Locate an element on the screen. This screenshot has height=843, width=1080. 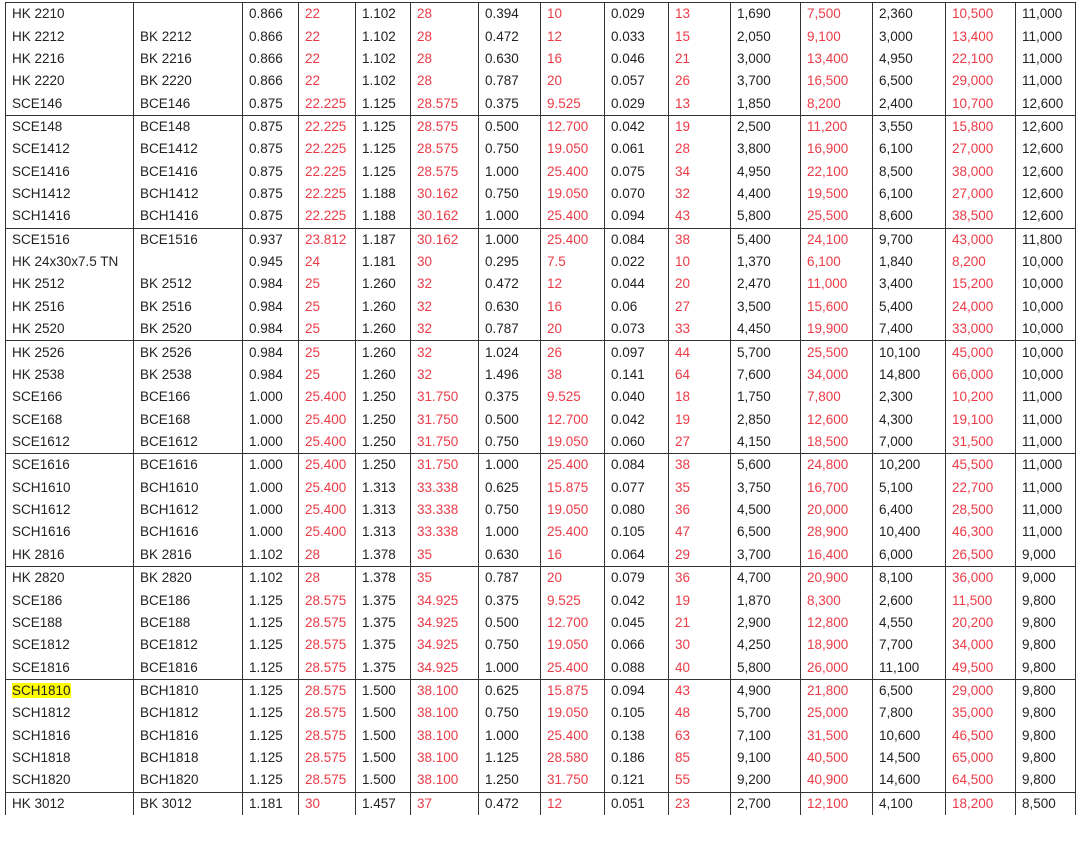
value-cell: 9.525 is located at coordinates (572, 397).